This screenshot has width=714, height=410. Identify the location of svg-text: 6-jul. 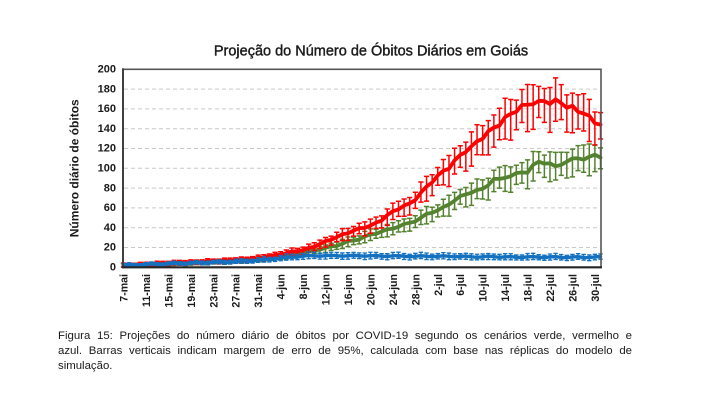
(461, 285).